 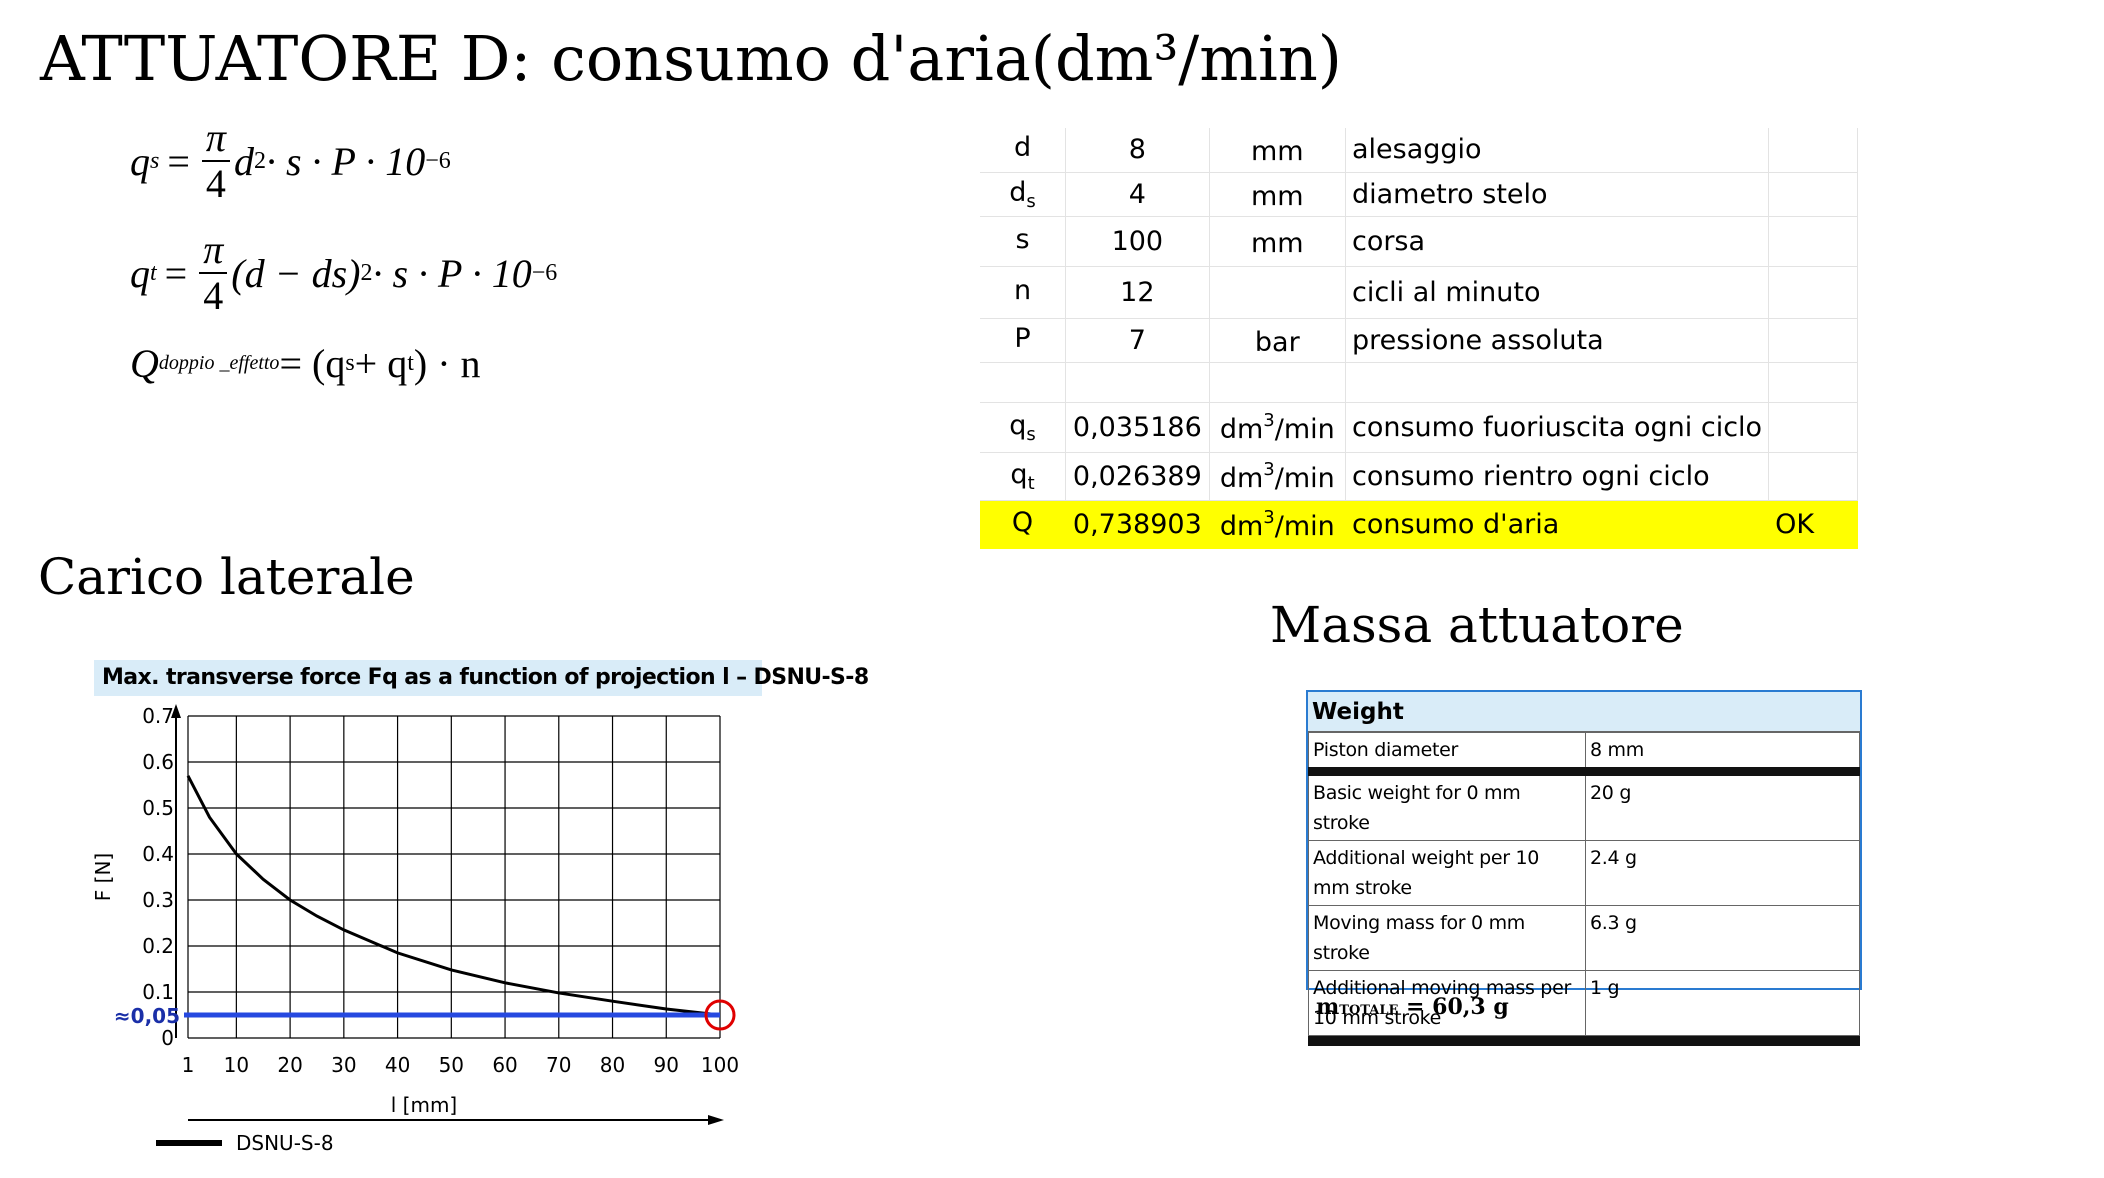 I want to click on mass-total: mTOTALE = 60,3 g, so click(x=1412, y=1007).